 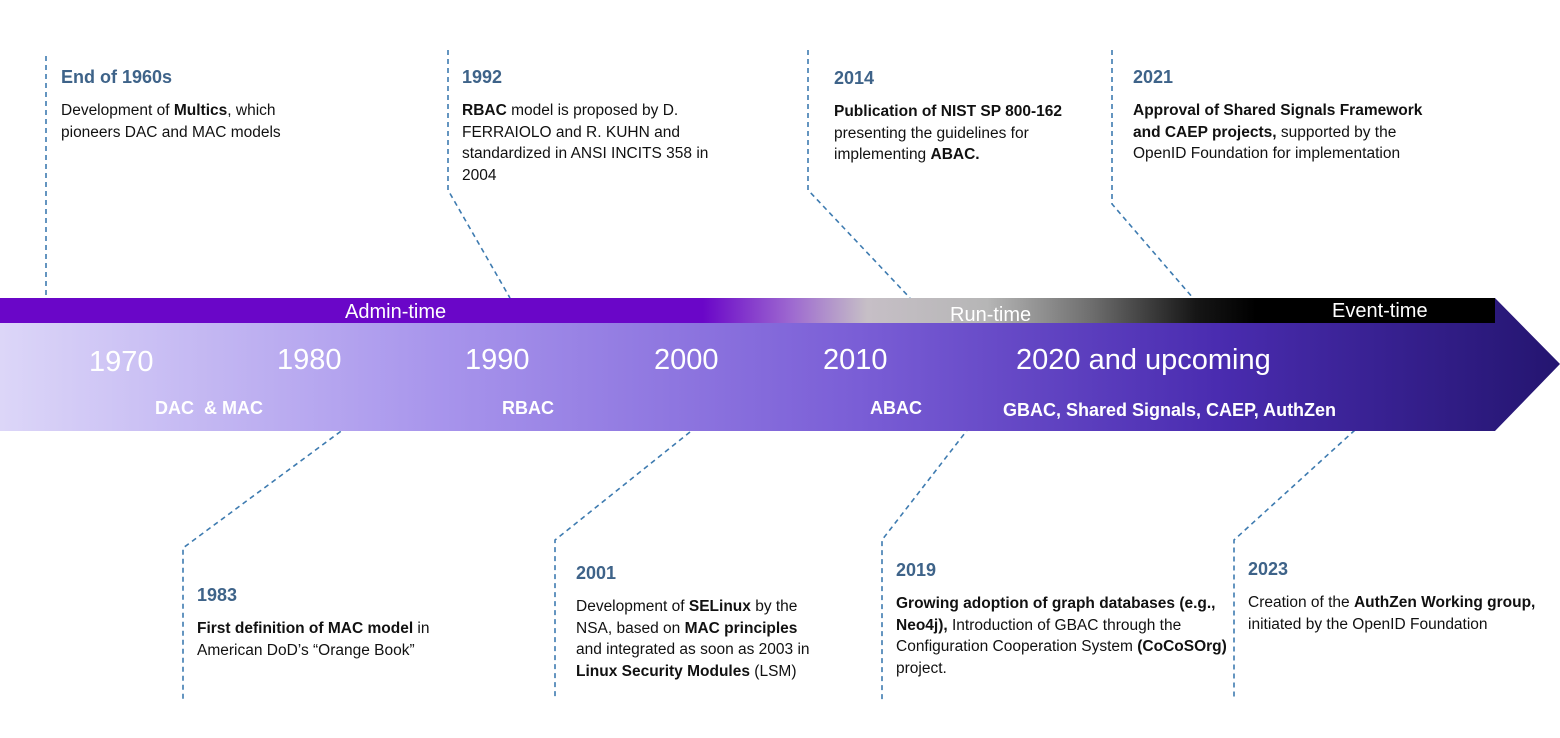 What do you see at coordinates (209, 408) in the screenshot?
I see `model-label: DAC & MAC` at bounding box center [209, 408].